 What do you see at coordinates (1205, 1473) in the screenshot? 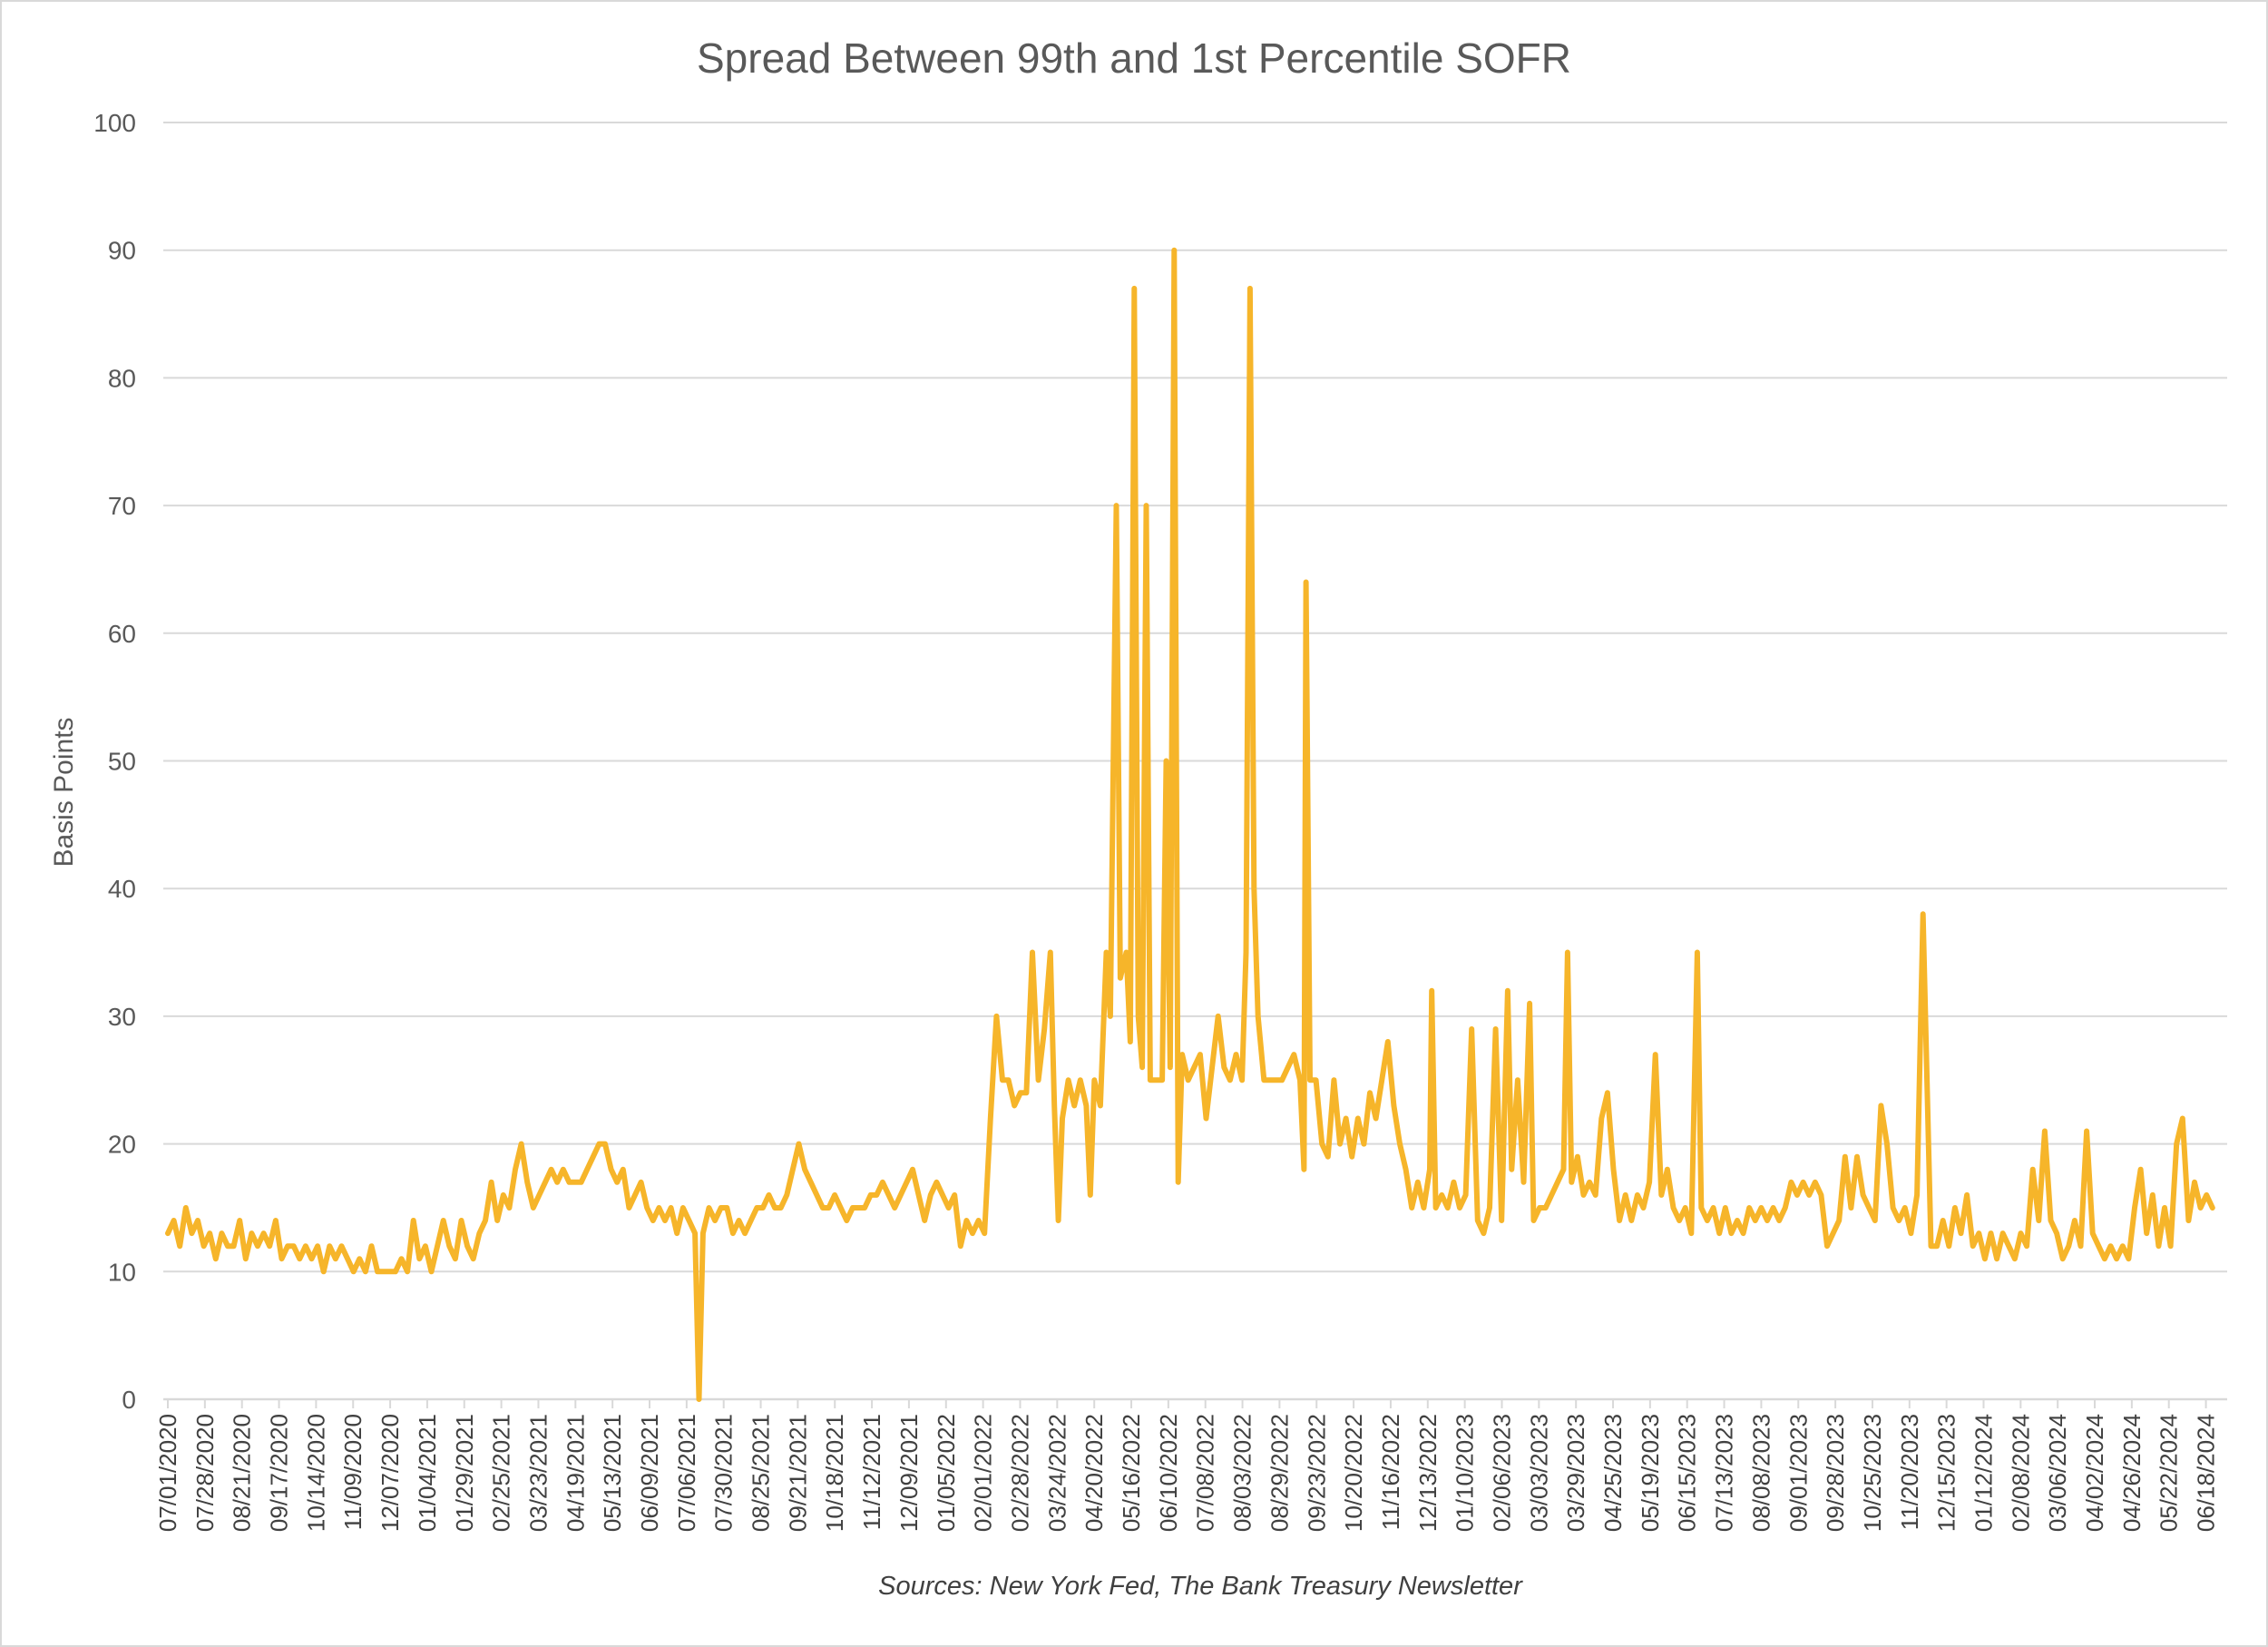
I see `x-tick-label: 07/08/2022` at bounding box center [1205, 1473].